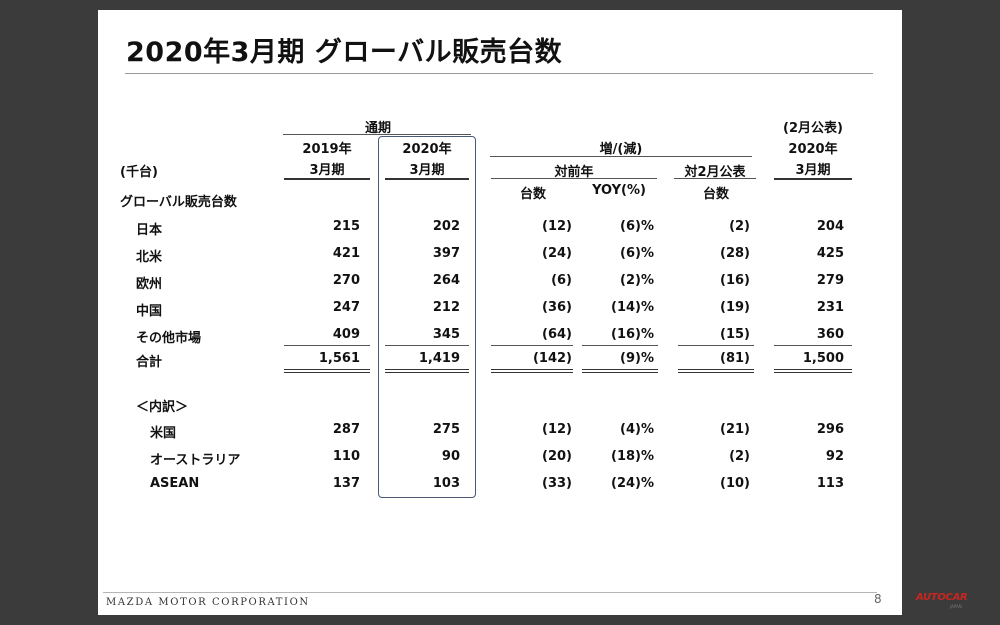  Describe the element at coordinates (715, 178) in the screenshot. I see `vs-feb-rule` at that location.